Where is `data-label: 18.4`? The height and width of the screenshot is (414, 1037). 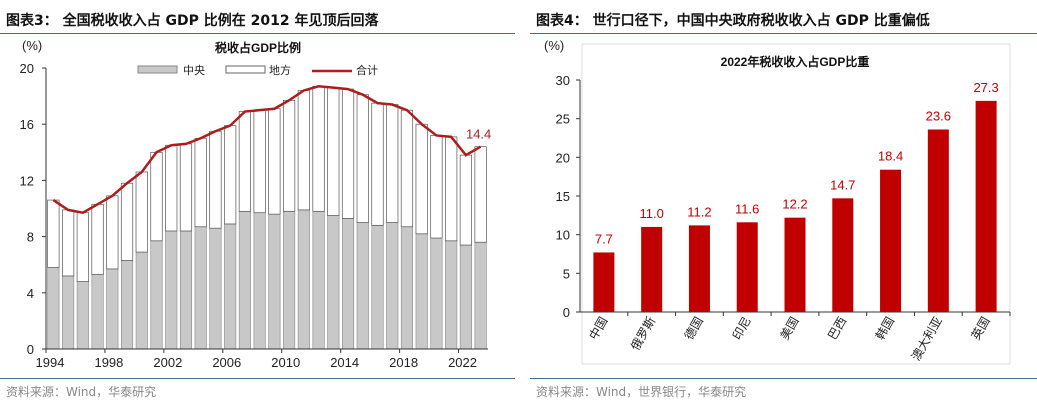
data-label: 18.4 is located at coordinates (890, 156).